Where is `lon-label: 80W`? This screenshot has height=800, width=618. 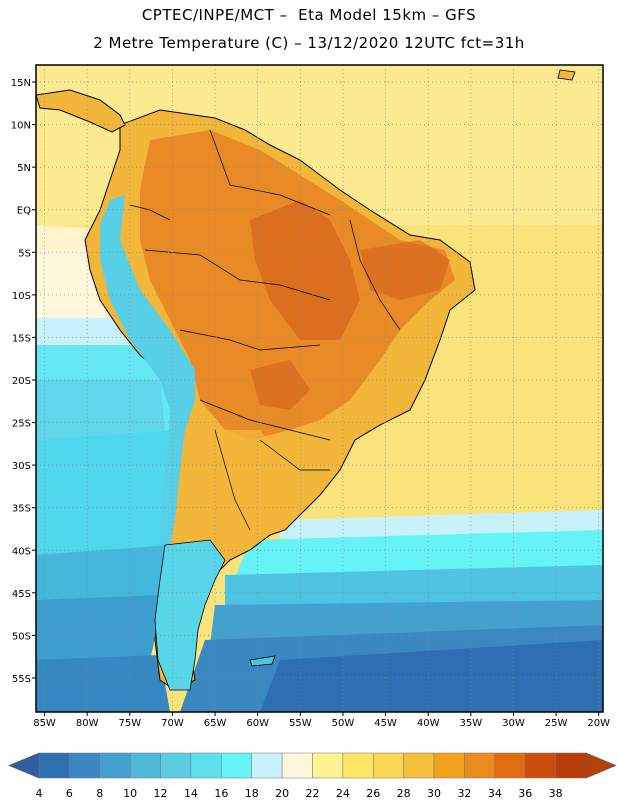 lon-label: 80W is located at coordinates (87, 723).